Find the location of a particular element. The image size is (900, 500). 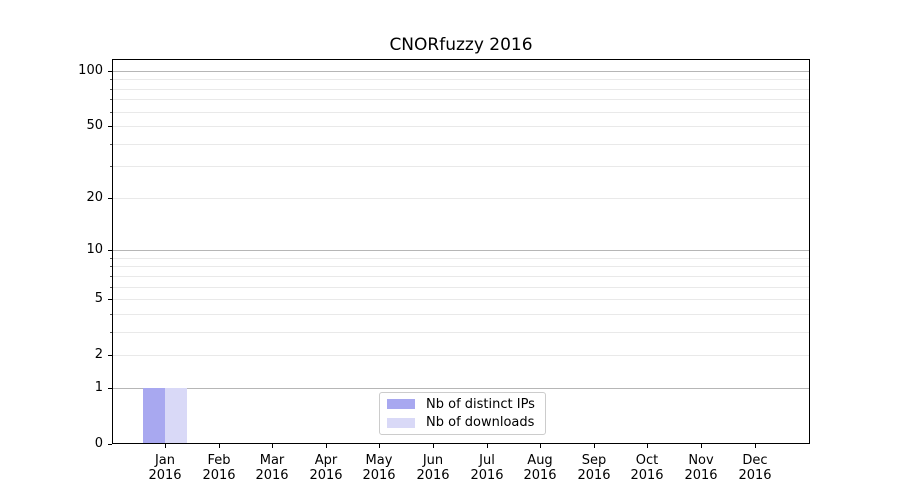

x-tick-label: Apr 2016 is located at coordinates (326, 468).